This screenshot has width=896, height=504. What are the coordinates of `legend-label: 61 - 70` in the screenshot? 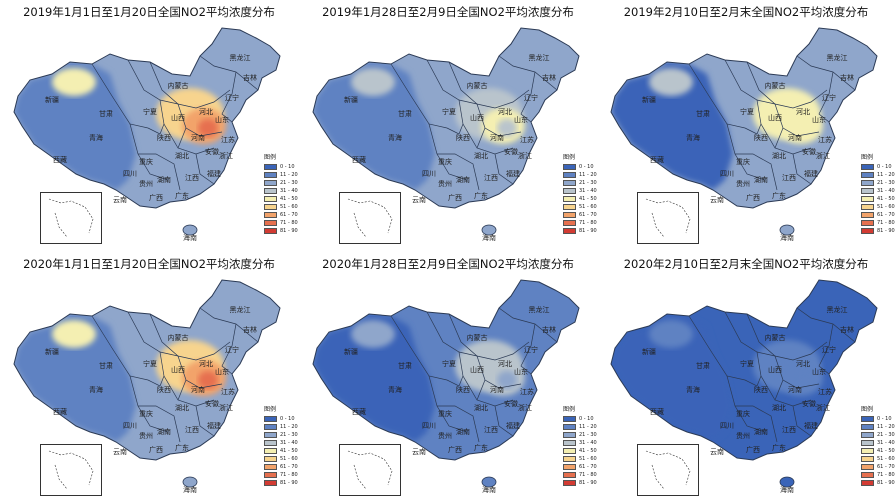 It's located at (886, 467).